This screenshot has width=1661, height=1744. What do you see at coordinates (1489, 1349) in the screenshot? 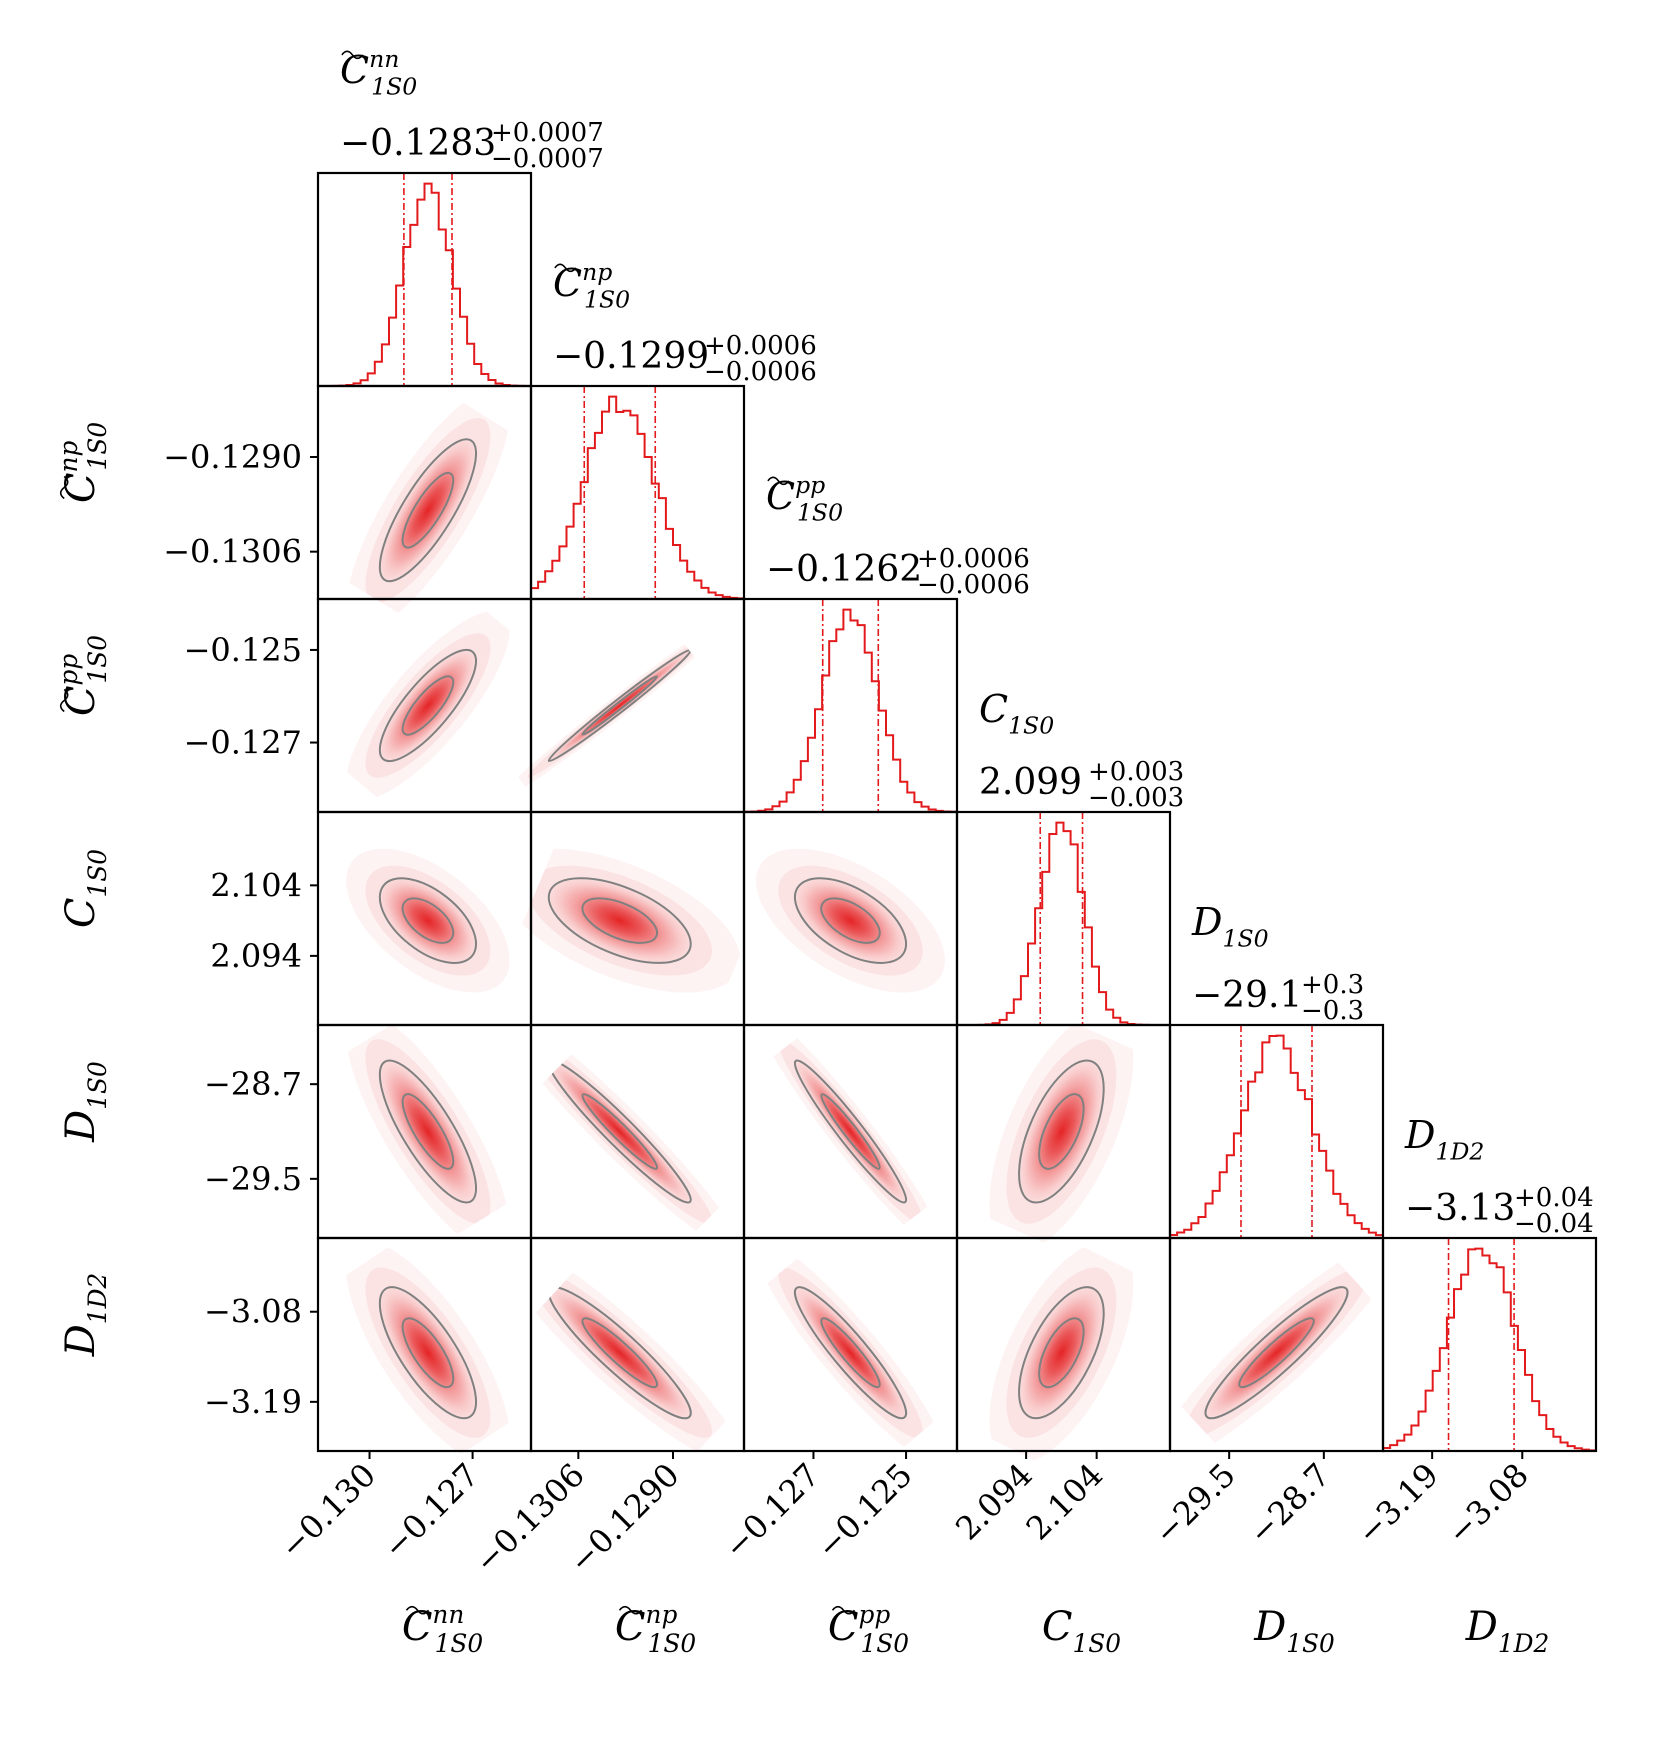
I see `histogram-d1d2` at bounding box center [1489, 1349].